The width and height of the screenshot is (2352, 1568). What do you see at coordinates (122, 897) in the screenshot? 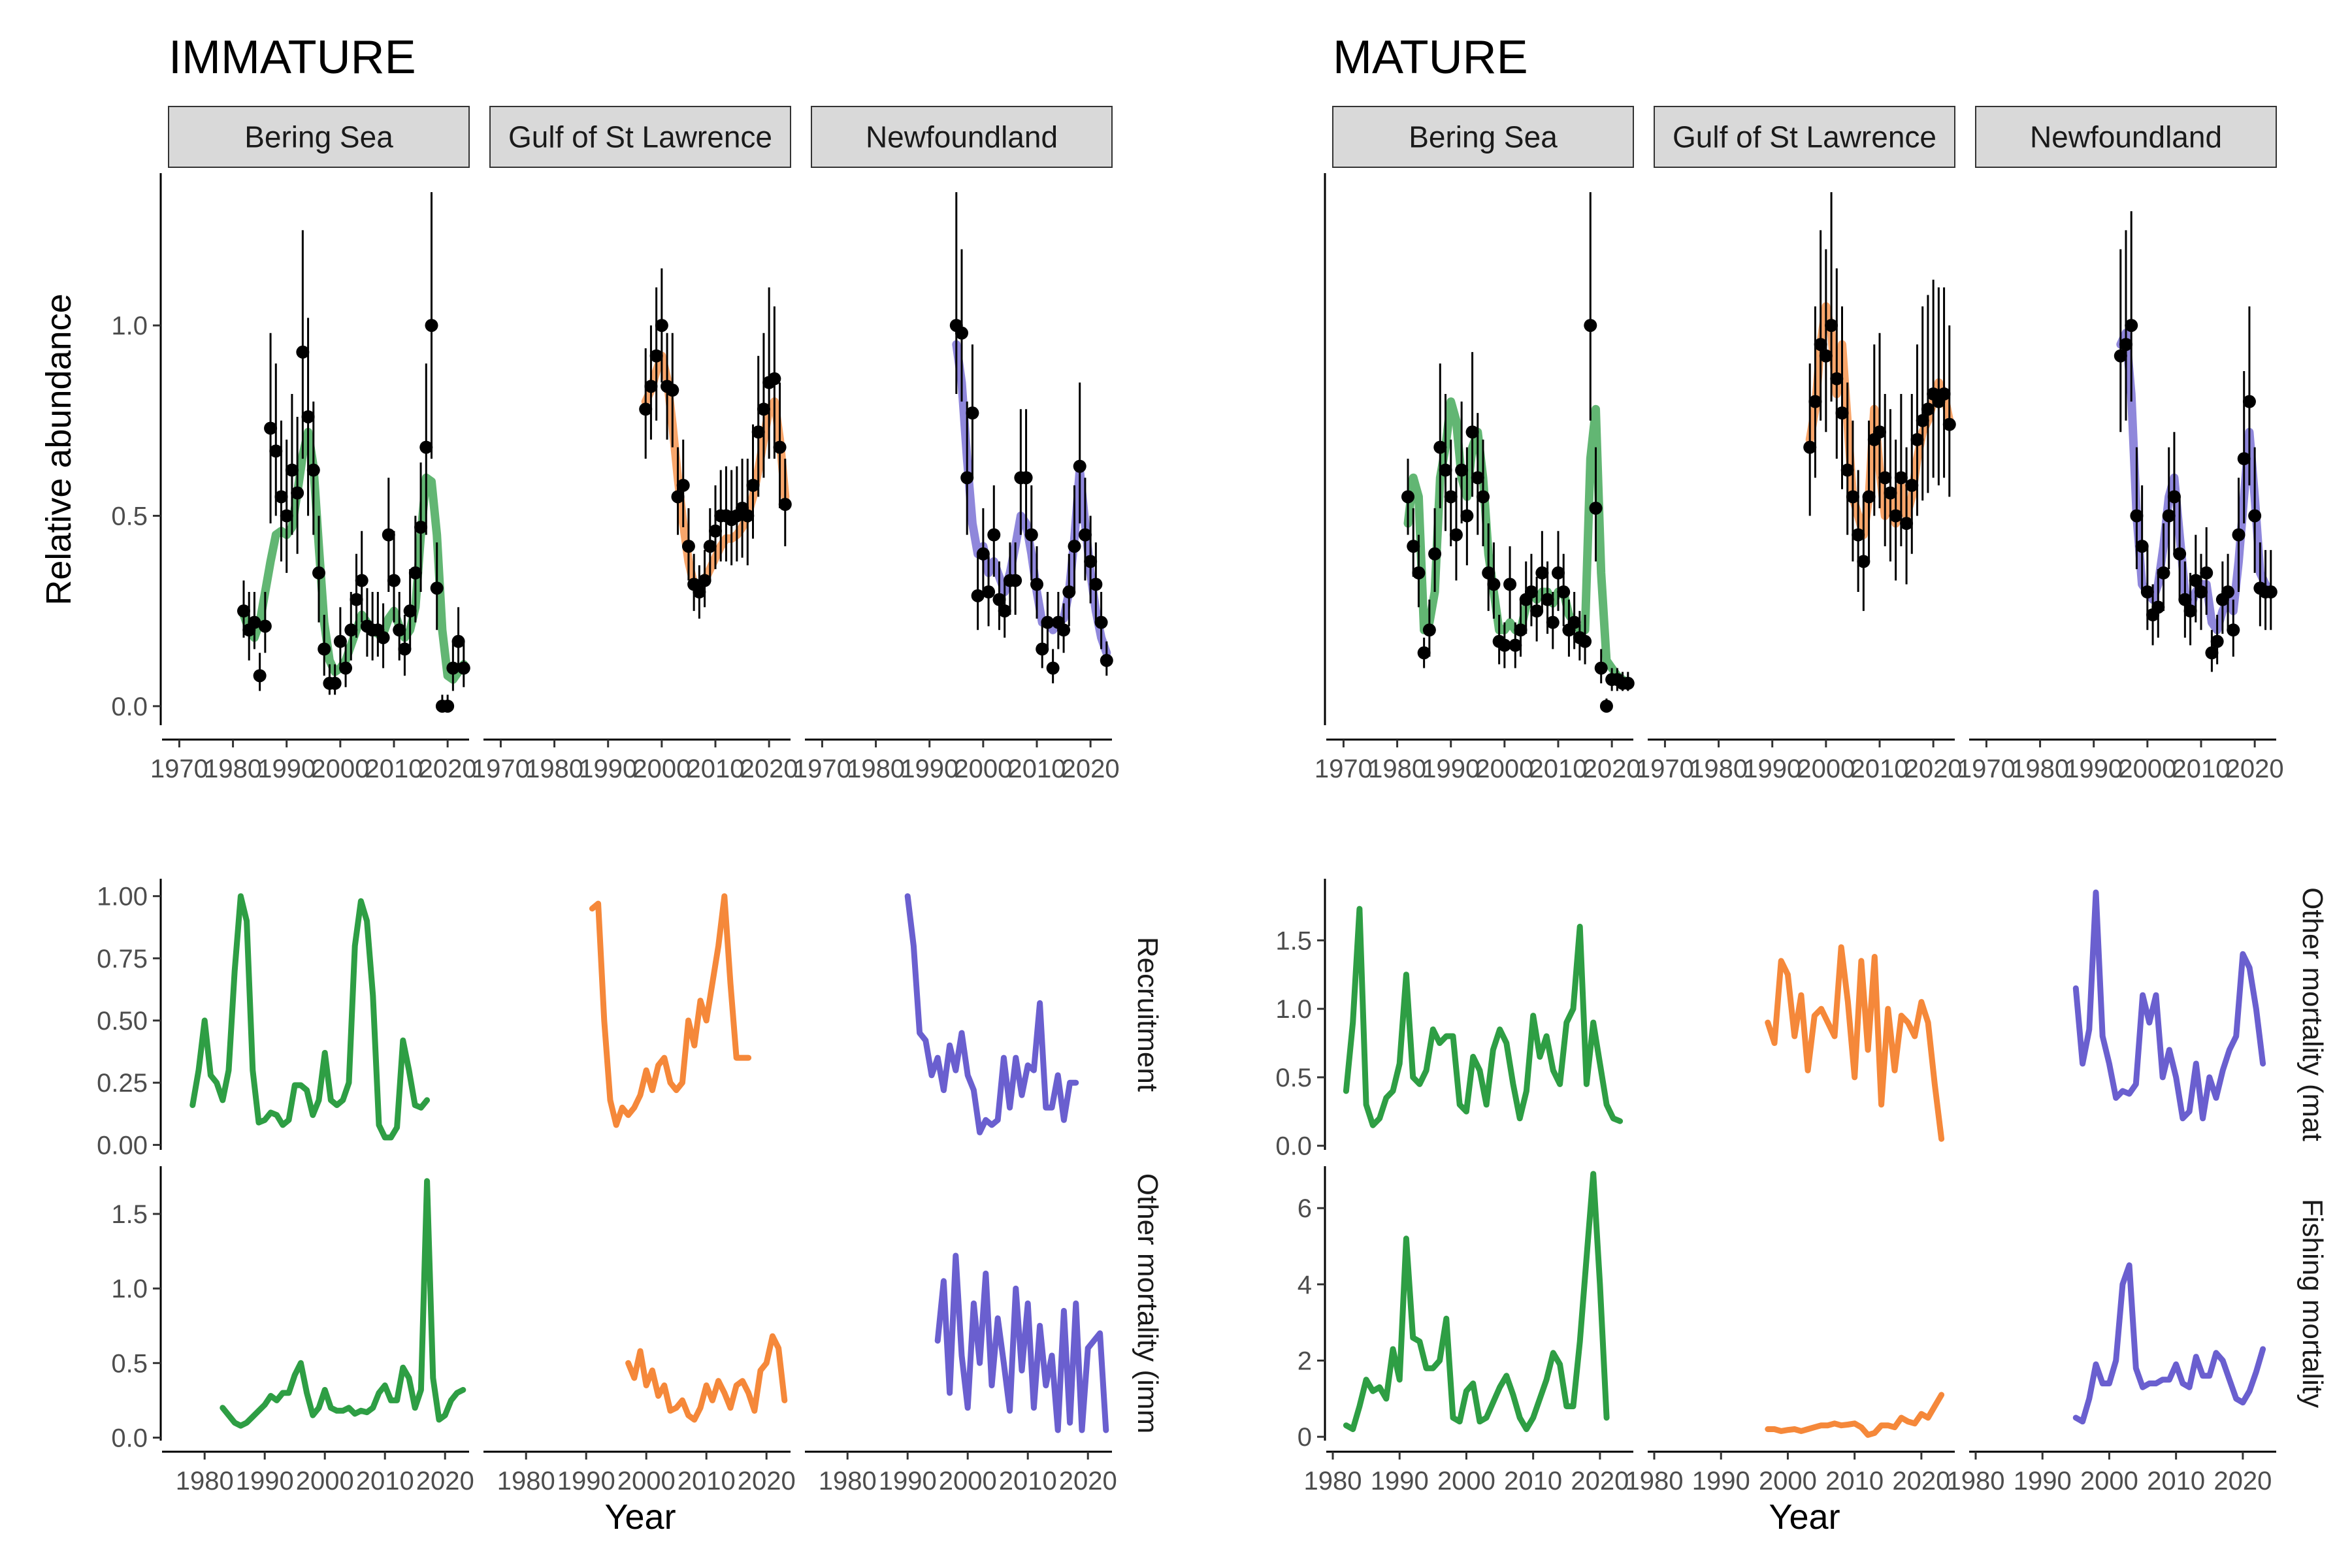
I see `y-tick-label: 1.00` at bounding box center [122, 897].